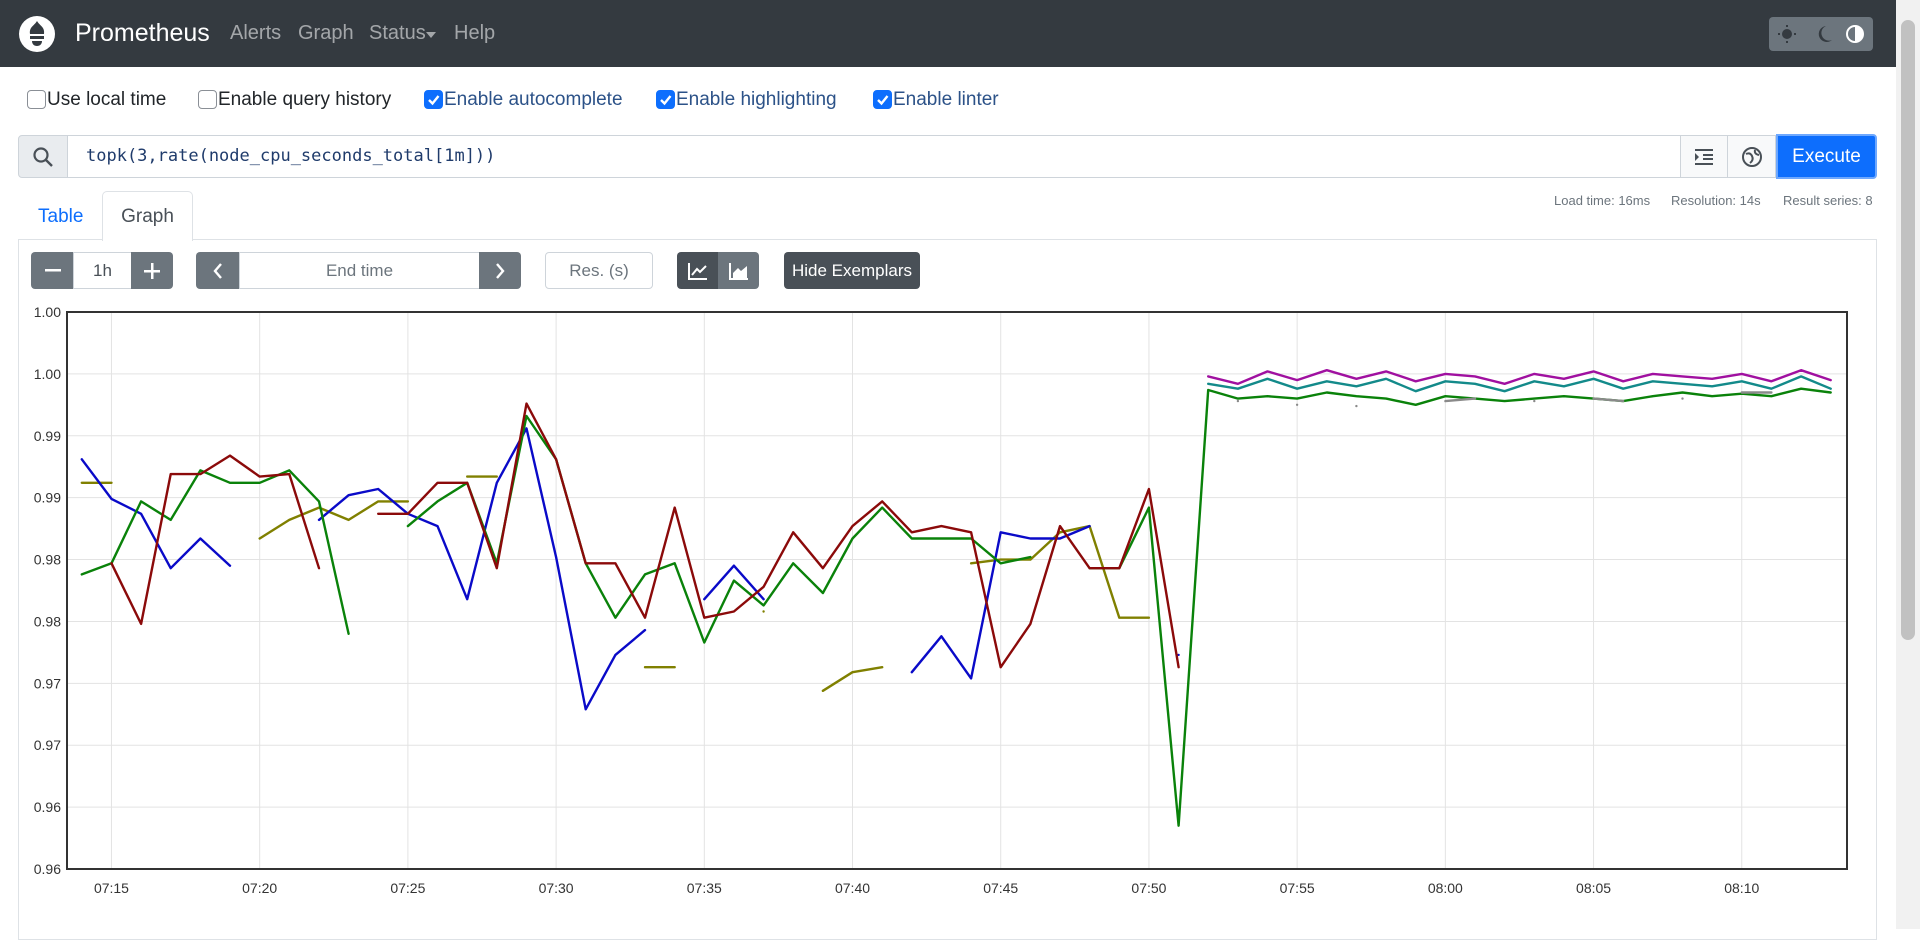 The height and width of the screenshot is (940, 1920). I want to click on x-tick-label: 07:50, so click(1148, 888).